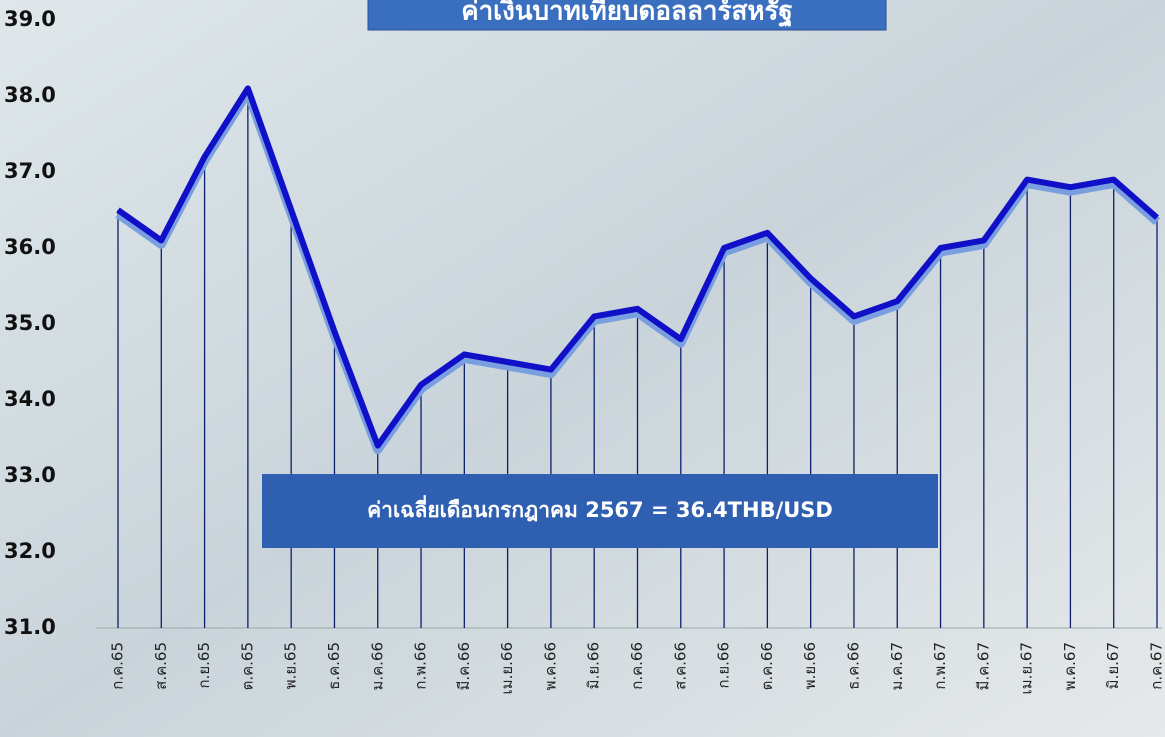  I want to click on chart-title: ค่าเงินบาทเทียบดอลลาร์สหรัฐ, so click(627, 14).